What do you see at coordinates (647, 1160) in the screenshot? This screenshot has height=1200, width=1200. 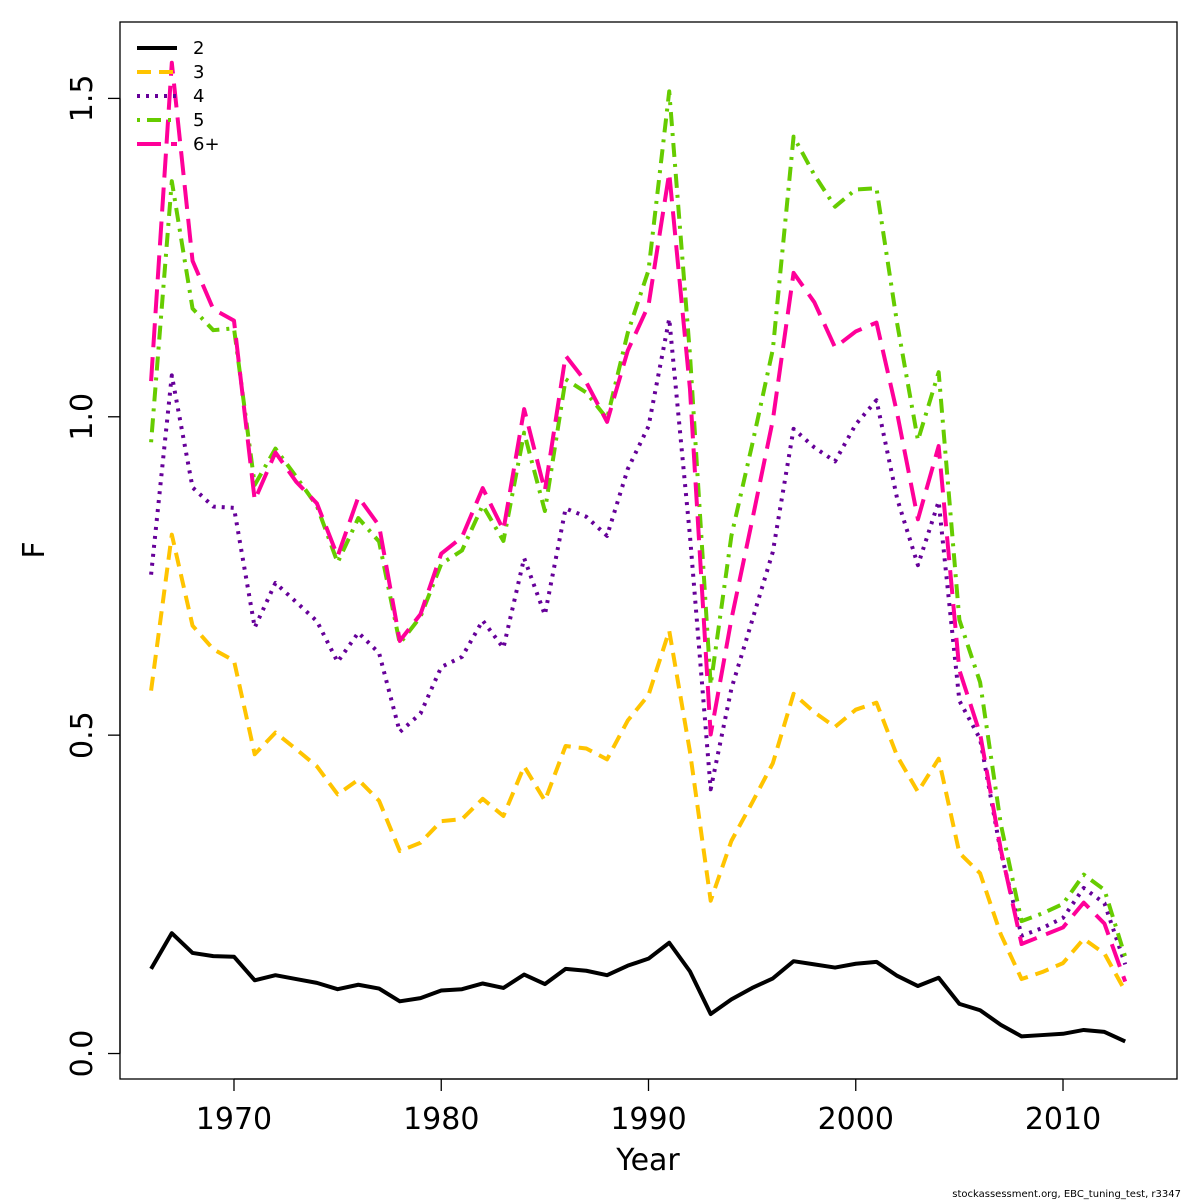 I see `x-axis-title: Year` at bounding box center [647, 1160].